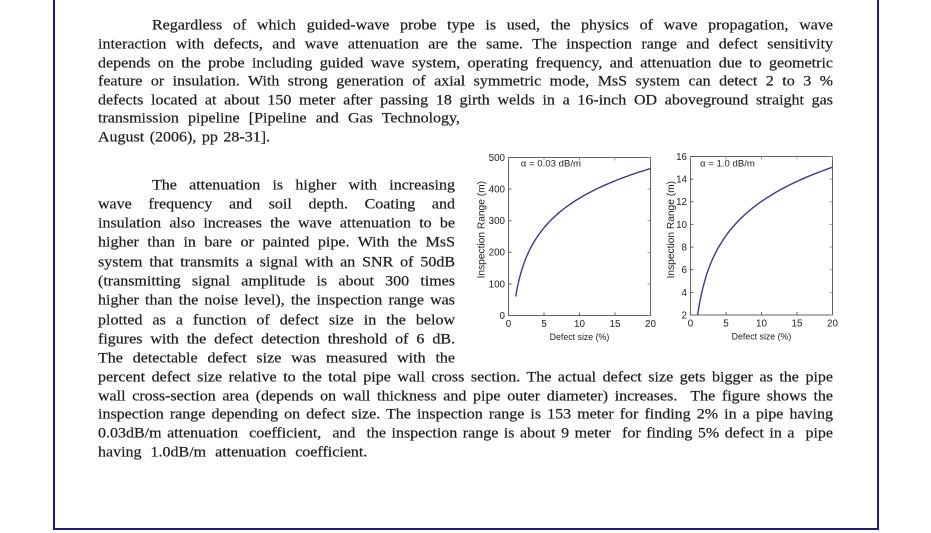 The width and height of the screenshot is (931, 533). I want to click on svg-text: 400, so click(497, 190).